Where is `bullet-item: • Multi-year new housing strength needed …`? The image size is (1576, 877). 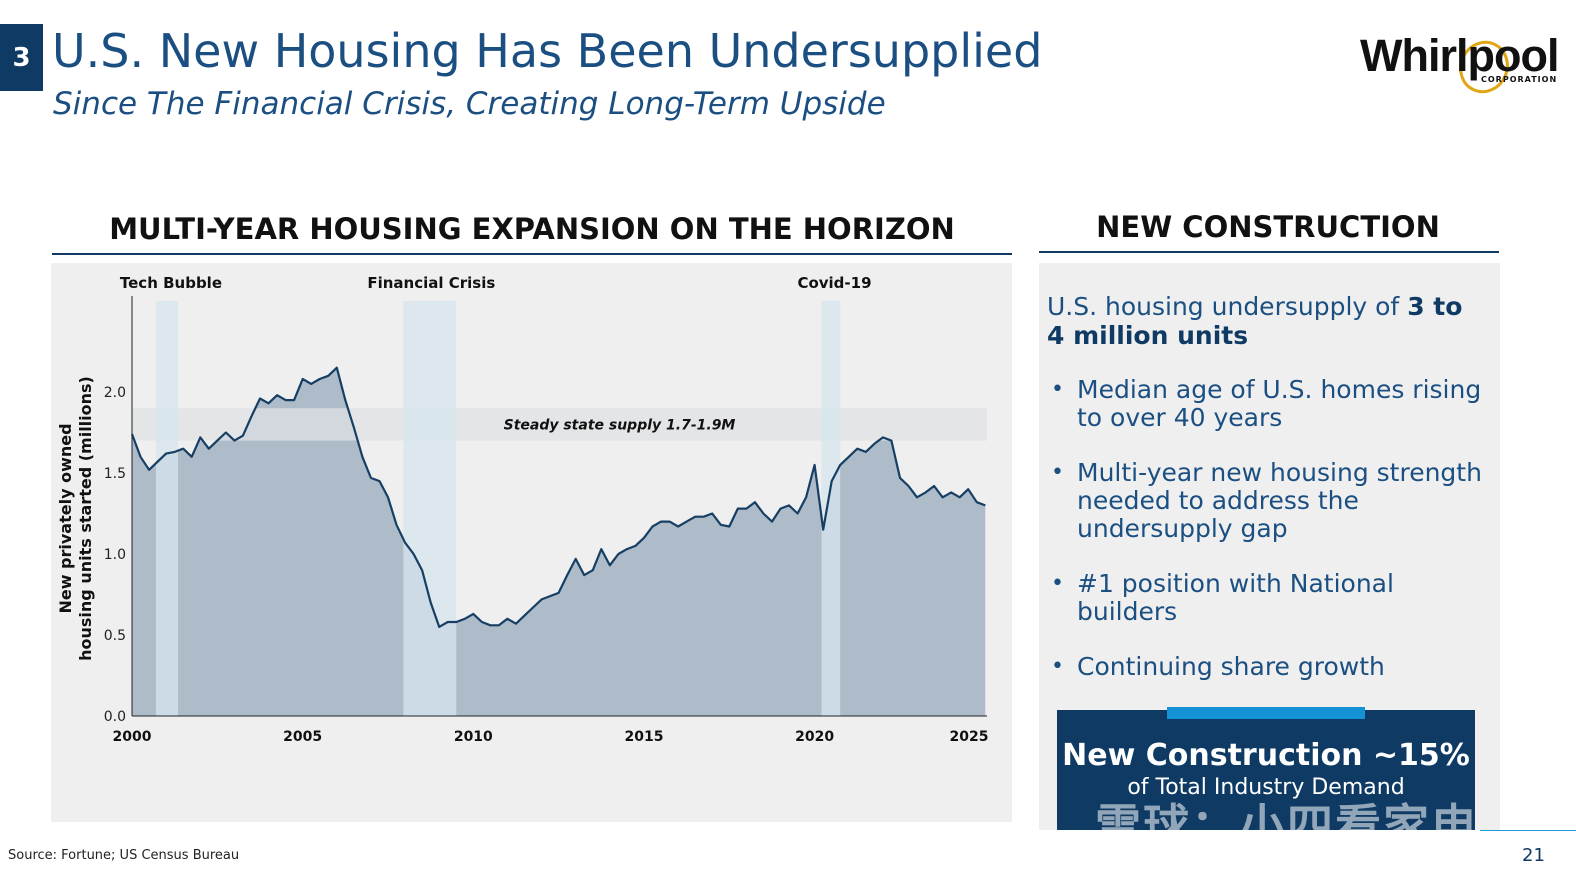
bullet-item: • Multi-year new housing strength needed … is located at coordinates (1271, 501).